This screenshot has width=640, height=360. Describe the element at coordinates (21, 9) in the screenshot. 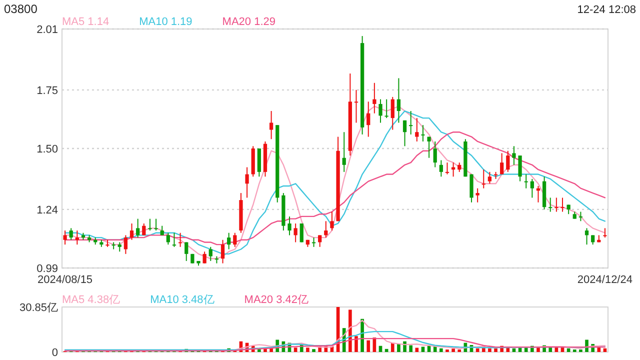

I see `chart-title: 03800` at that location.